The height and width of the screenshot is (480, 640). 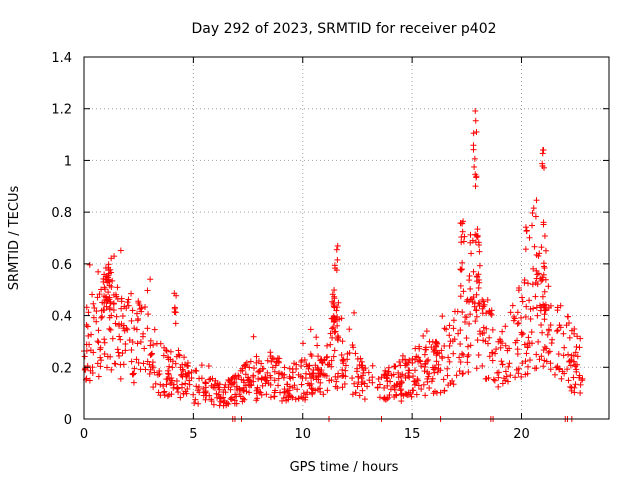 What do you see at coordinates (521, 434) in the screenshot?
I see `x-tick-label: 20` at bounding box center [521, 434].